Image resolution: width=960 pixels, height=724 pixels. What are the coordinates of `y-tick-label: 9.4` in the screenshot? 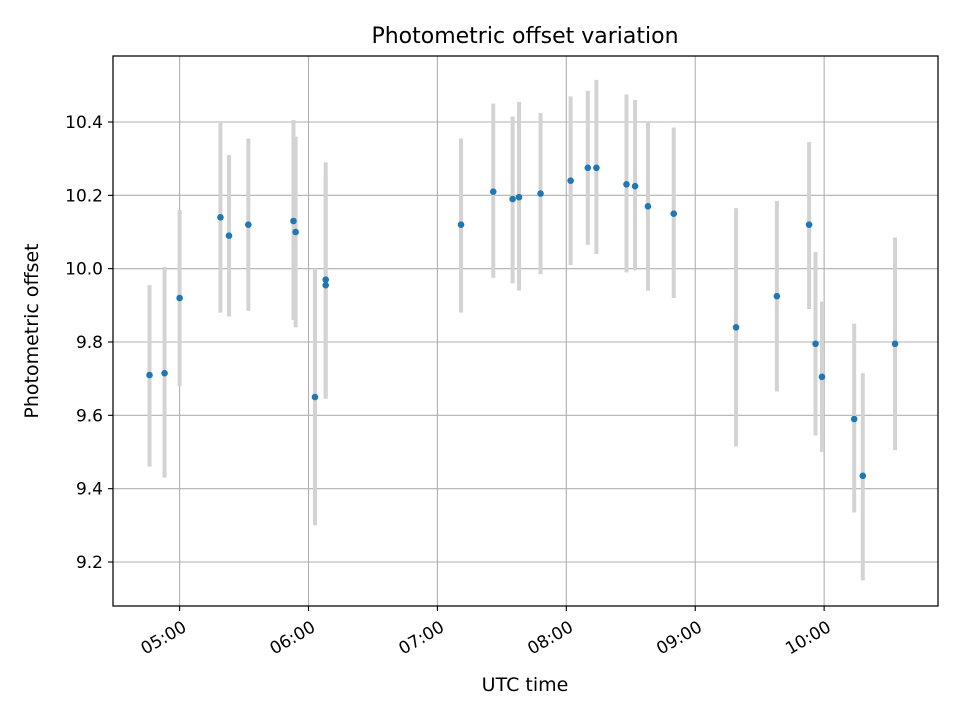 It's located at (89, 490).